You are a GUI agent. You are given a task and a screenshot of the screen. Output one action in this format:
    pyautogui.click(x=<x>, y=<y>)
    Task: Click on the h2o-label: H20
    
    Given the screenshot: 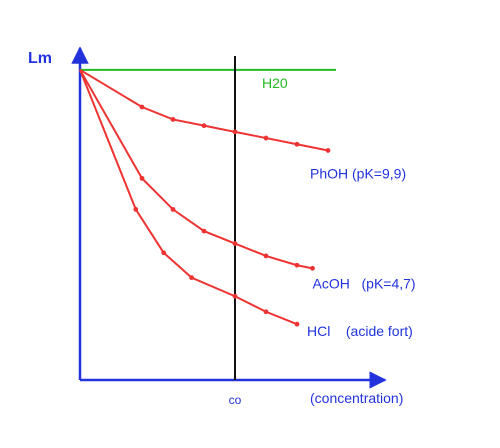 What is the action you would take?
    pyautogui.click(x=275, y=83)
    